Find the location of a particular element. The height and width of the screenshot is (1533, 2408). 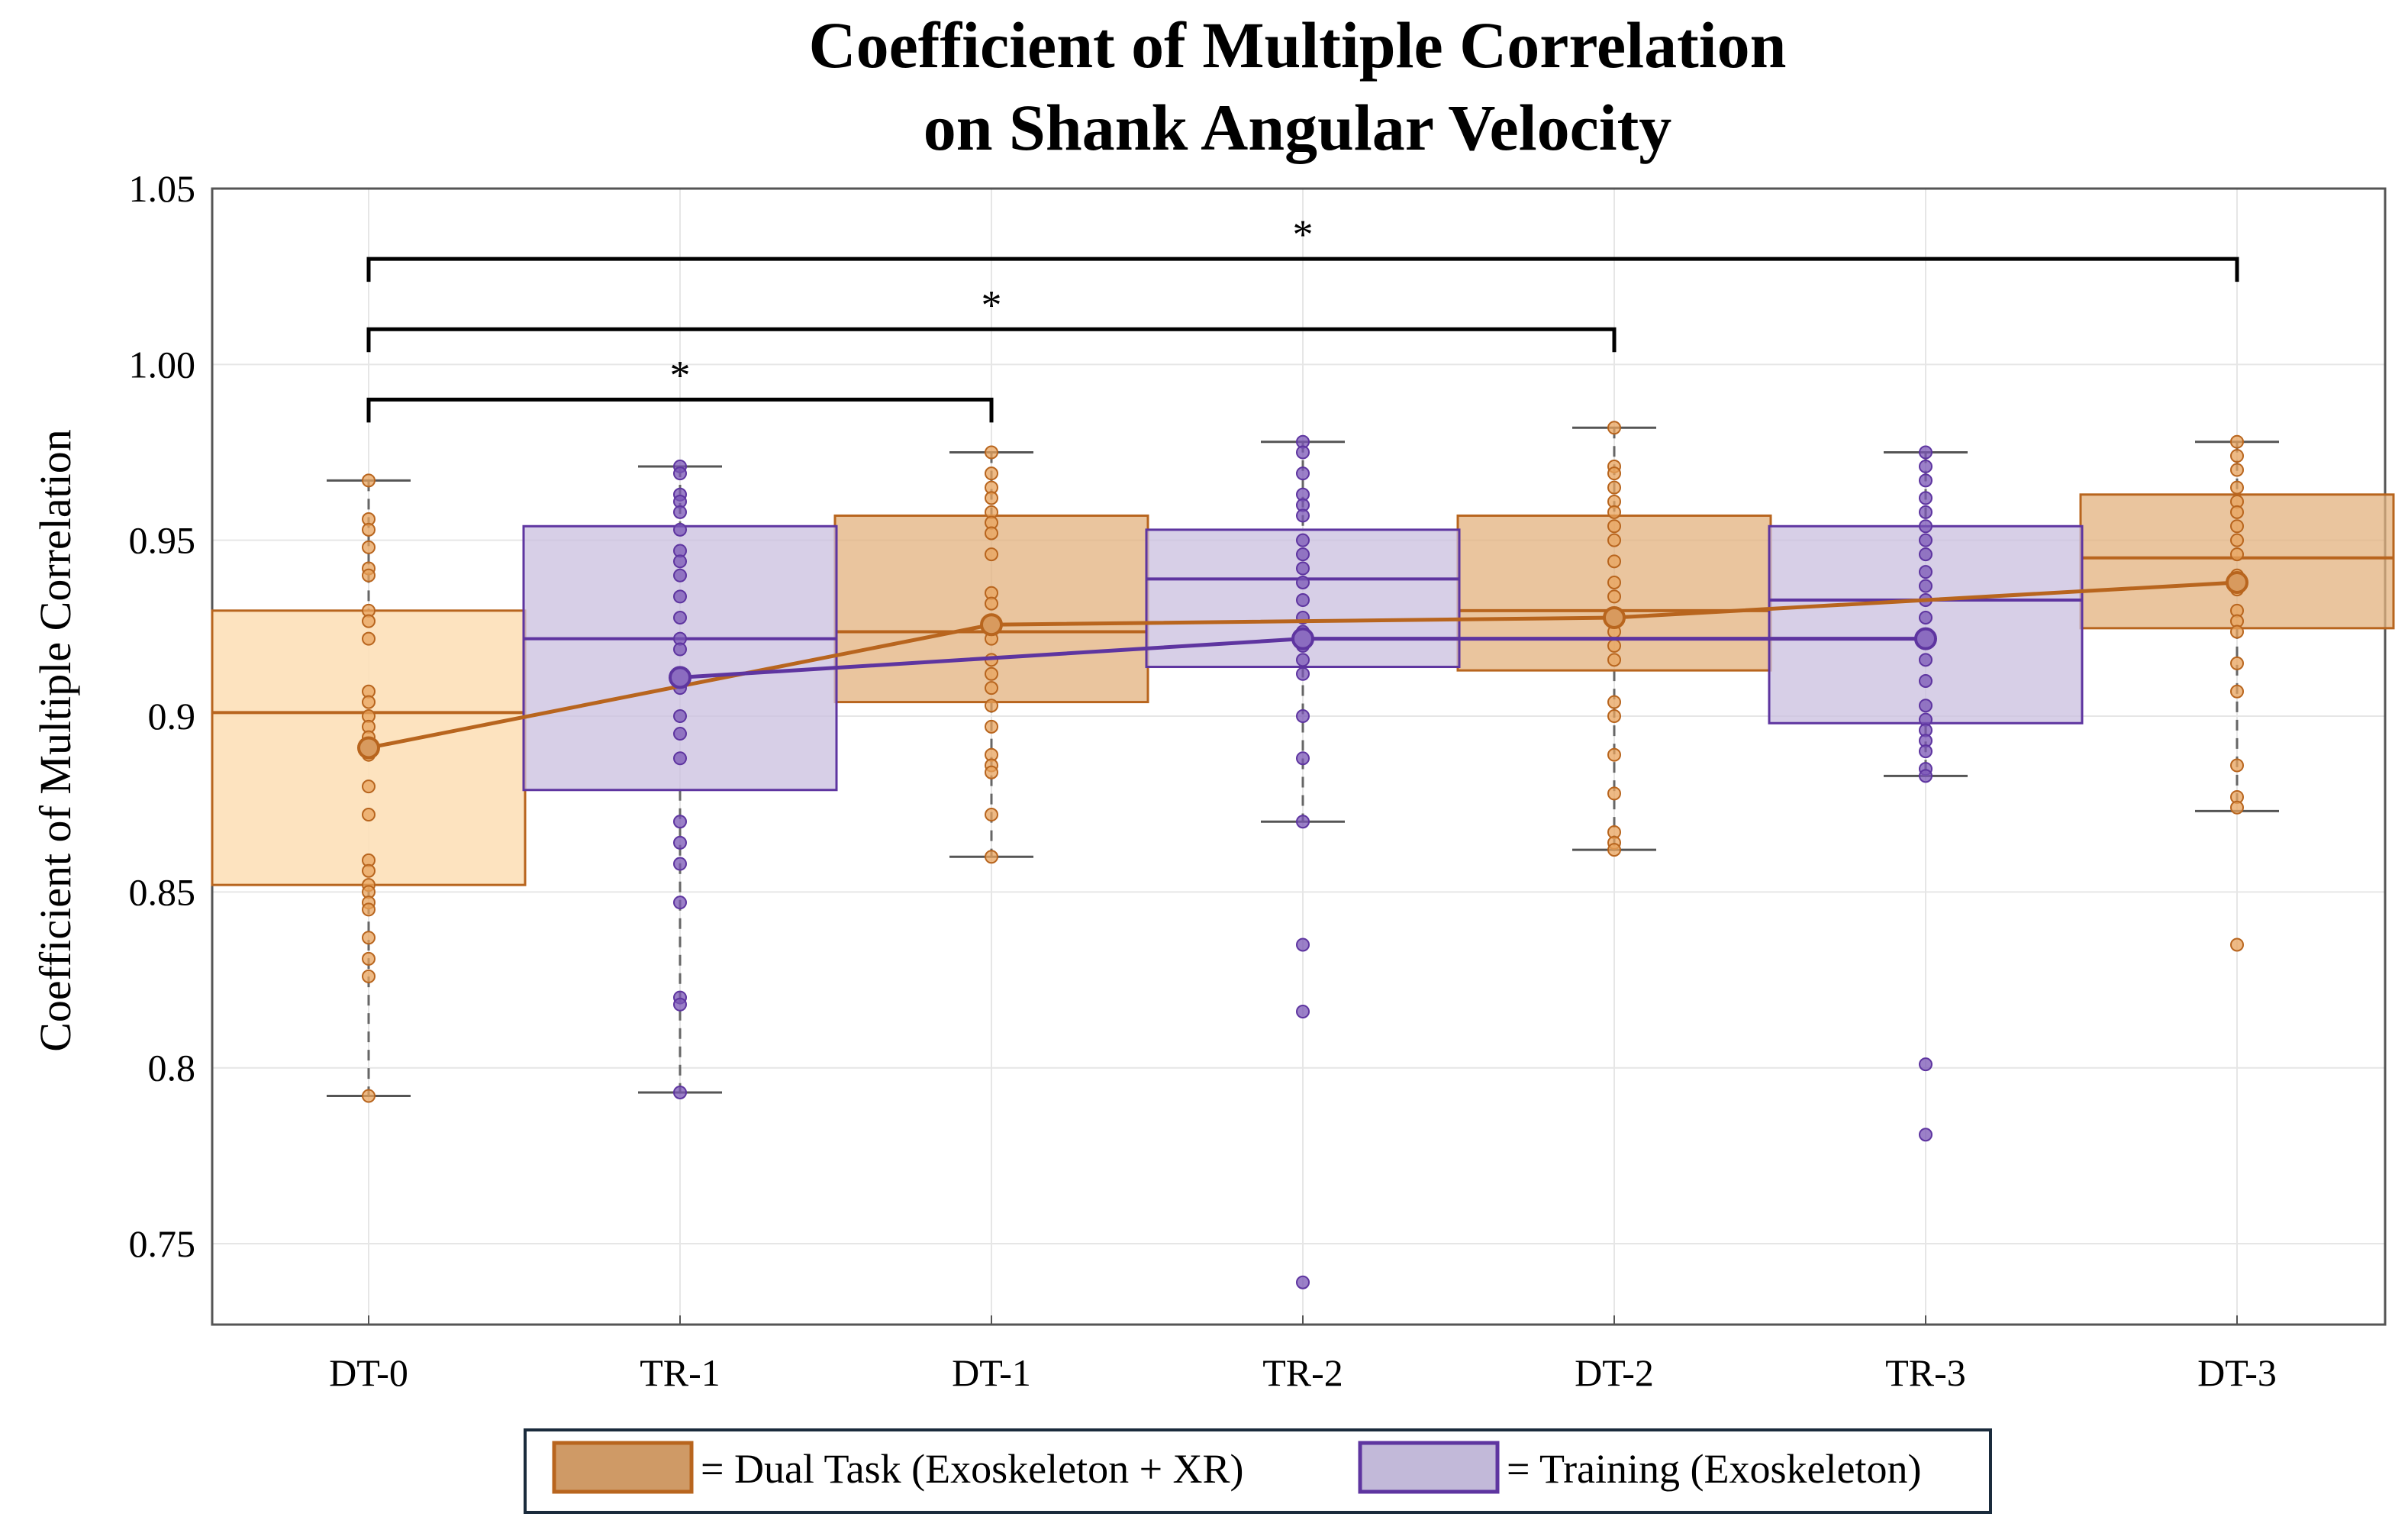

legend-frame is located at coordinates (1258, 1471).